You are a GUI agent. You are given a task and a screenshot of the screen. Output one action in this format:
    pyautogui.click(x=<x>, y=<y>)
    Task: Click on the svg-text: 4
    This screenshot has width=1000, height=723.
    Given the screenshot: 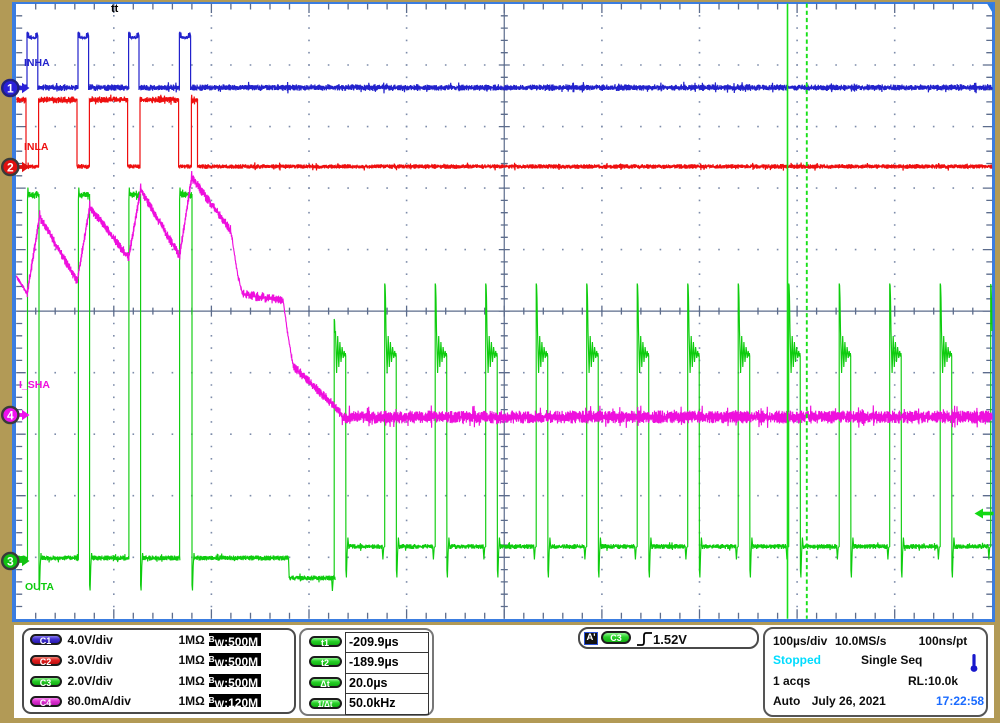 What is the action you would take?
    pyautogui.click(x=10, y=415)
    